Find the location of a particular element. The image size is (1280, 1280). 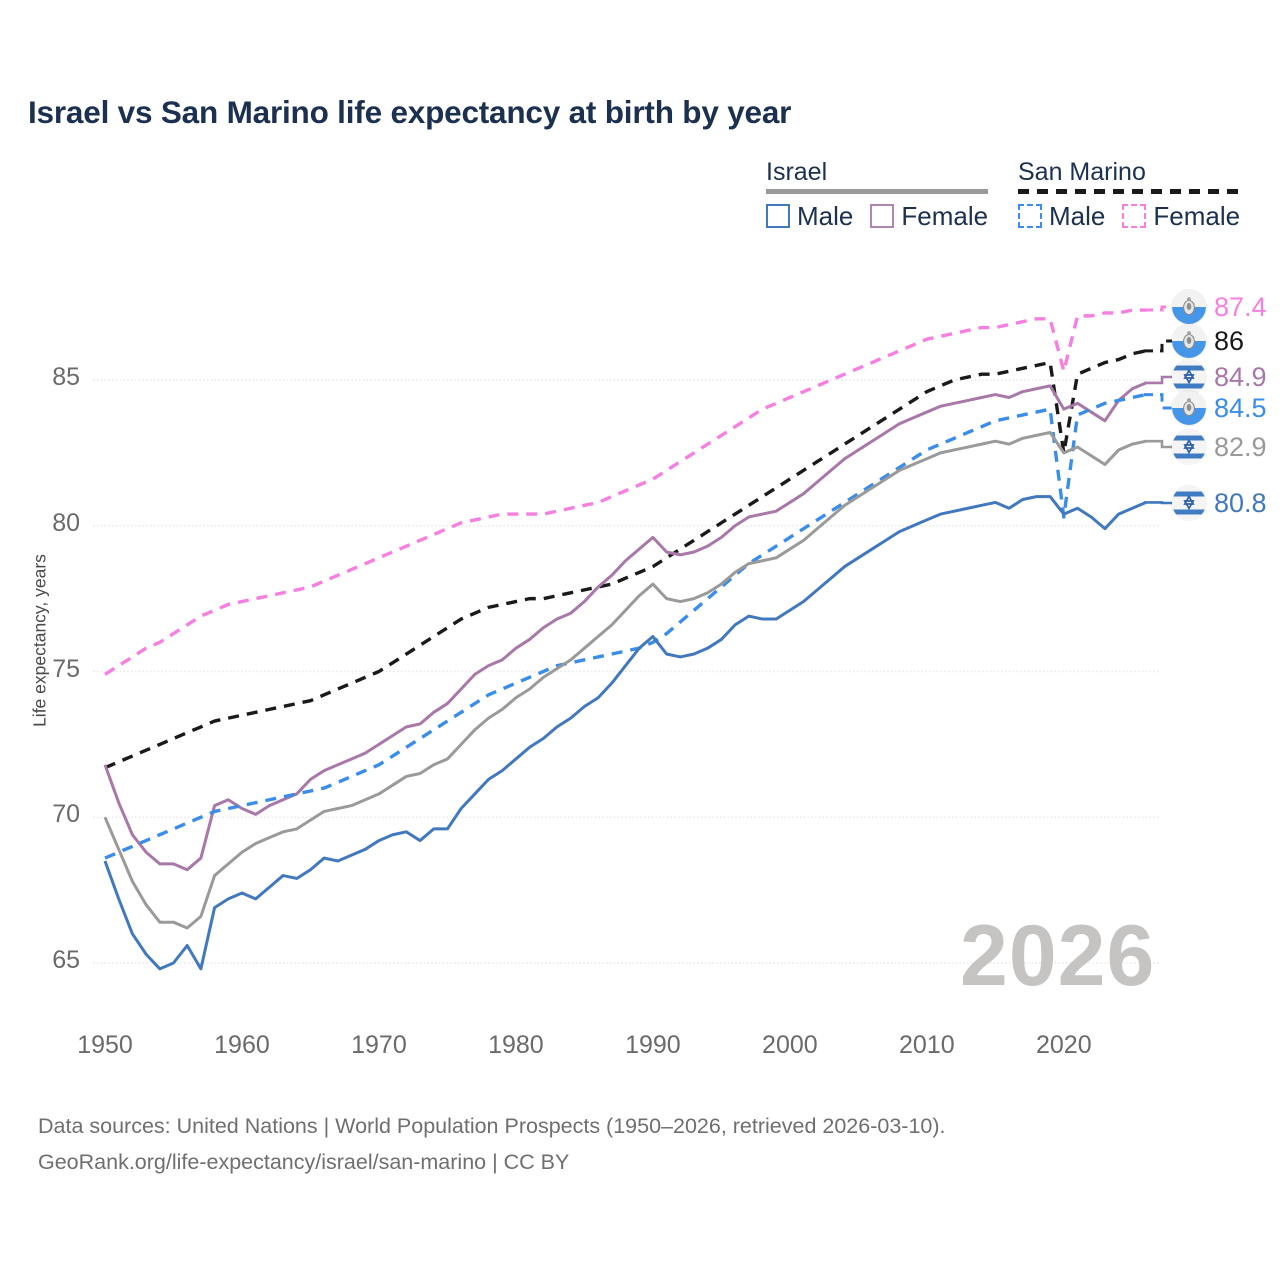

end-label-80-8: 80.8 is located at coordinates (1219, 503).